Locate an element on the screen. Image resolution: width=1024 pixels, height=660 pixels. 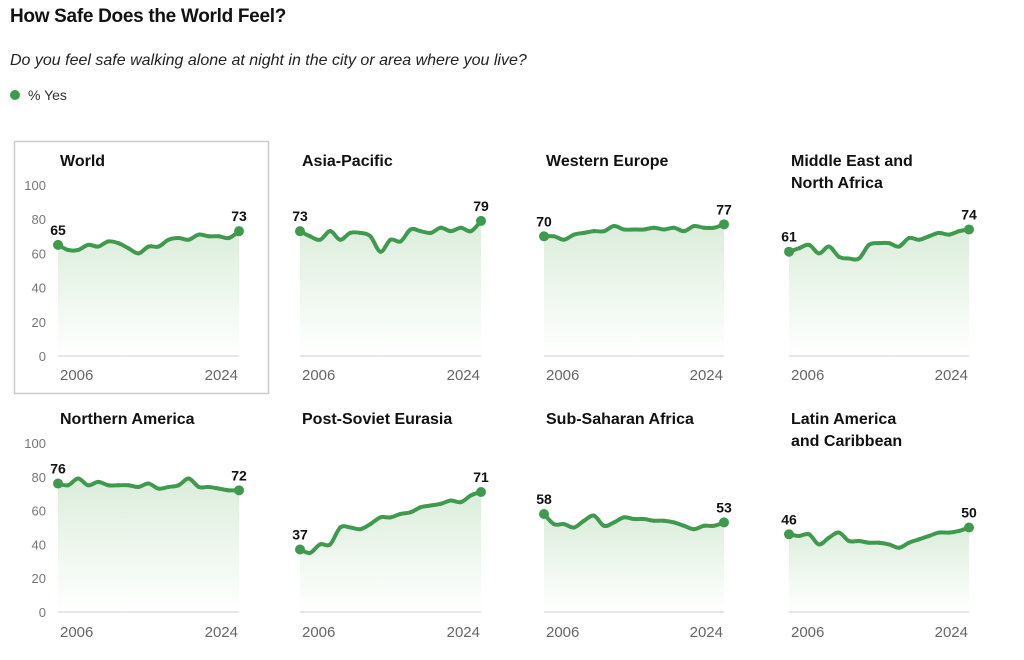
chart-title: How Safe Does the World Feel? is located at coordinates (148, 16).